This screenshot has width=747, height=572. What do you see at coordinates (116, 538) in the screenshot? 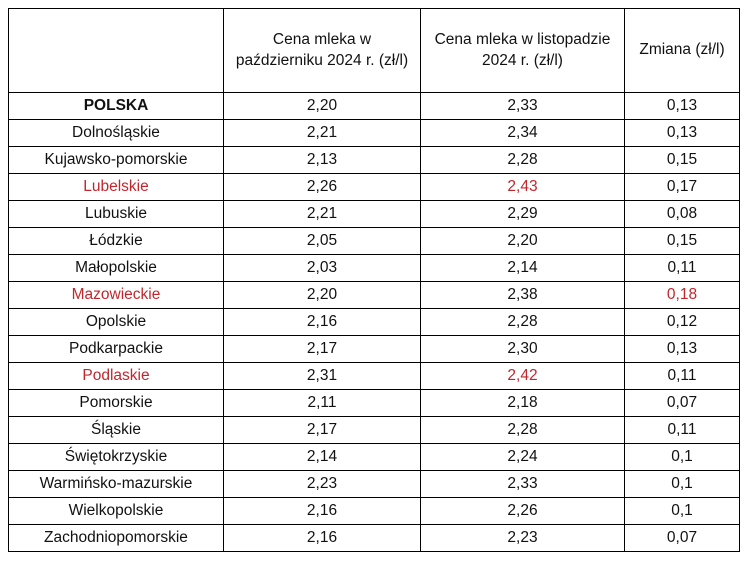
I see `region-cell: Zachodniopomorskie` at bounding box center [116, 538].